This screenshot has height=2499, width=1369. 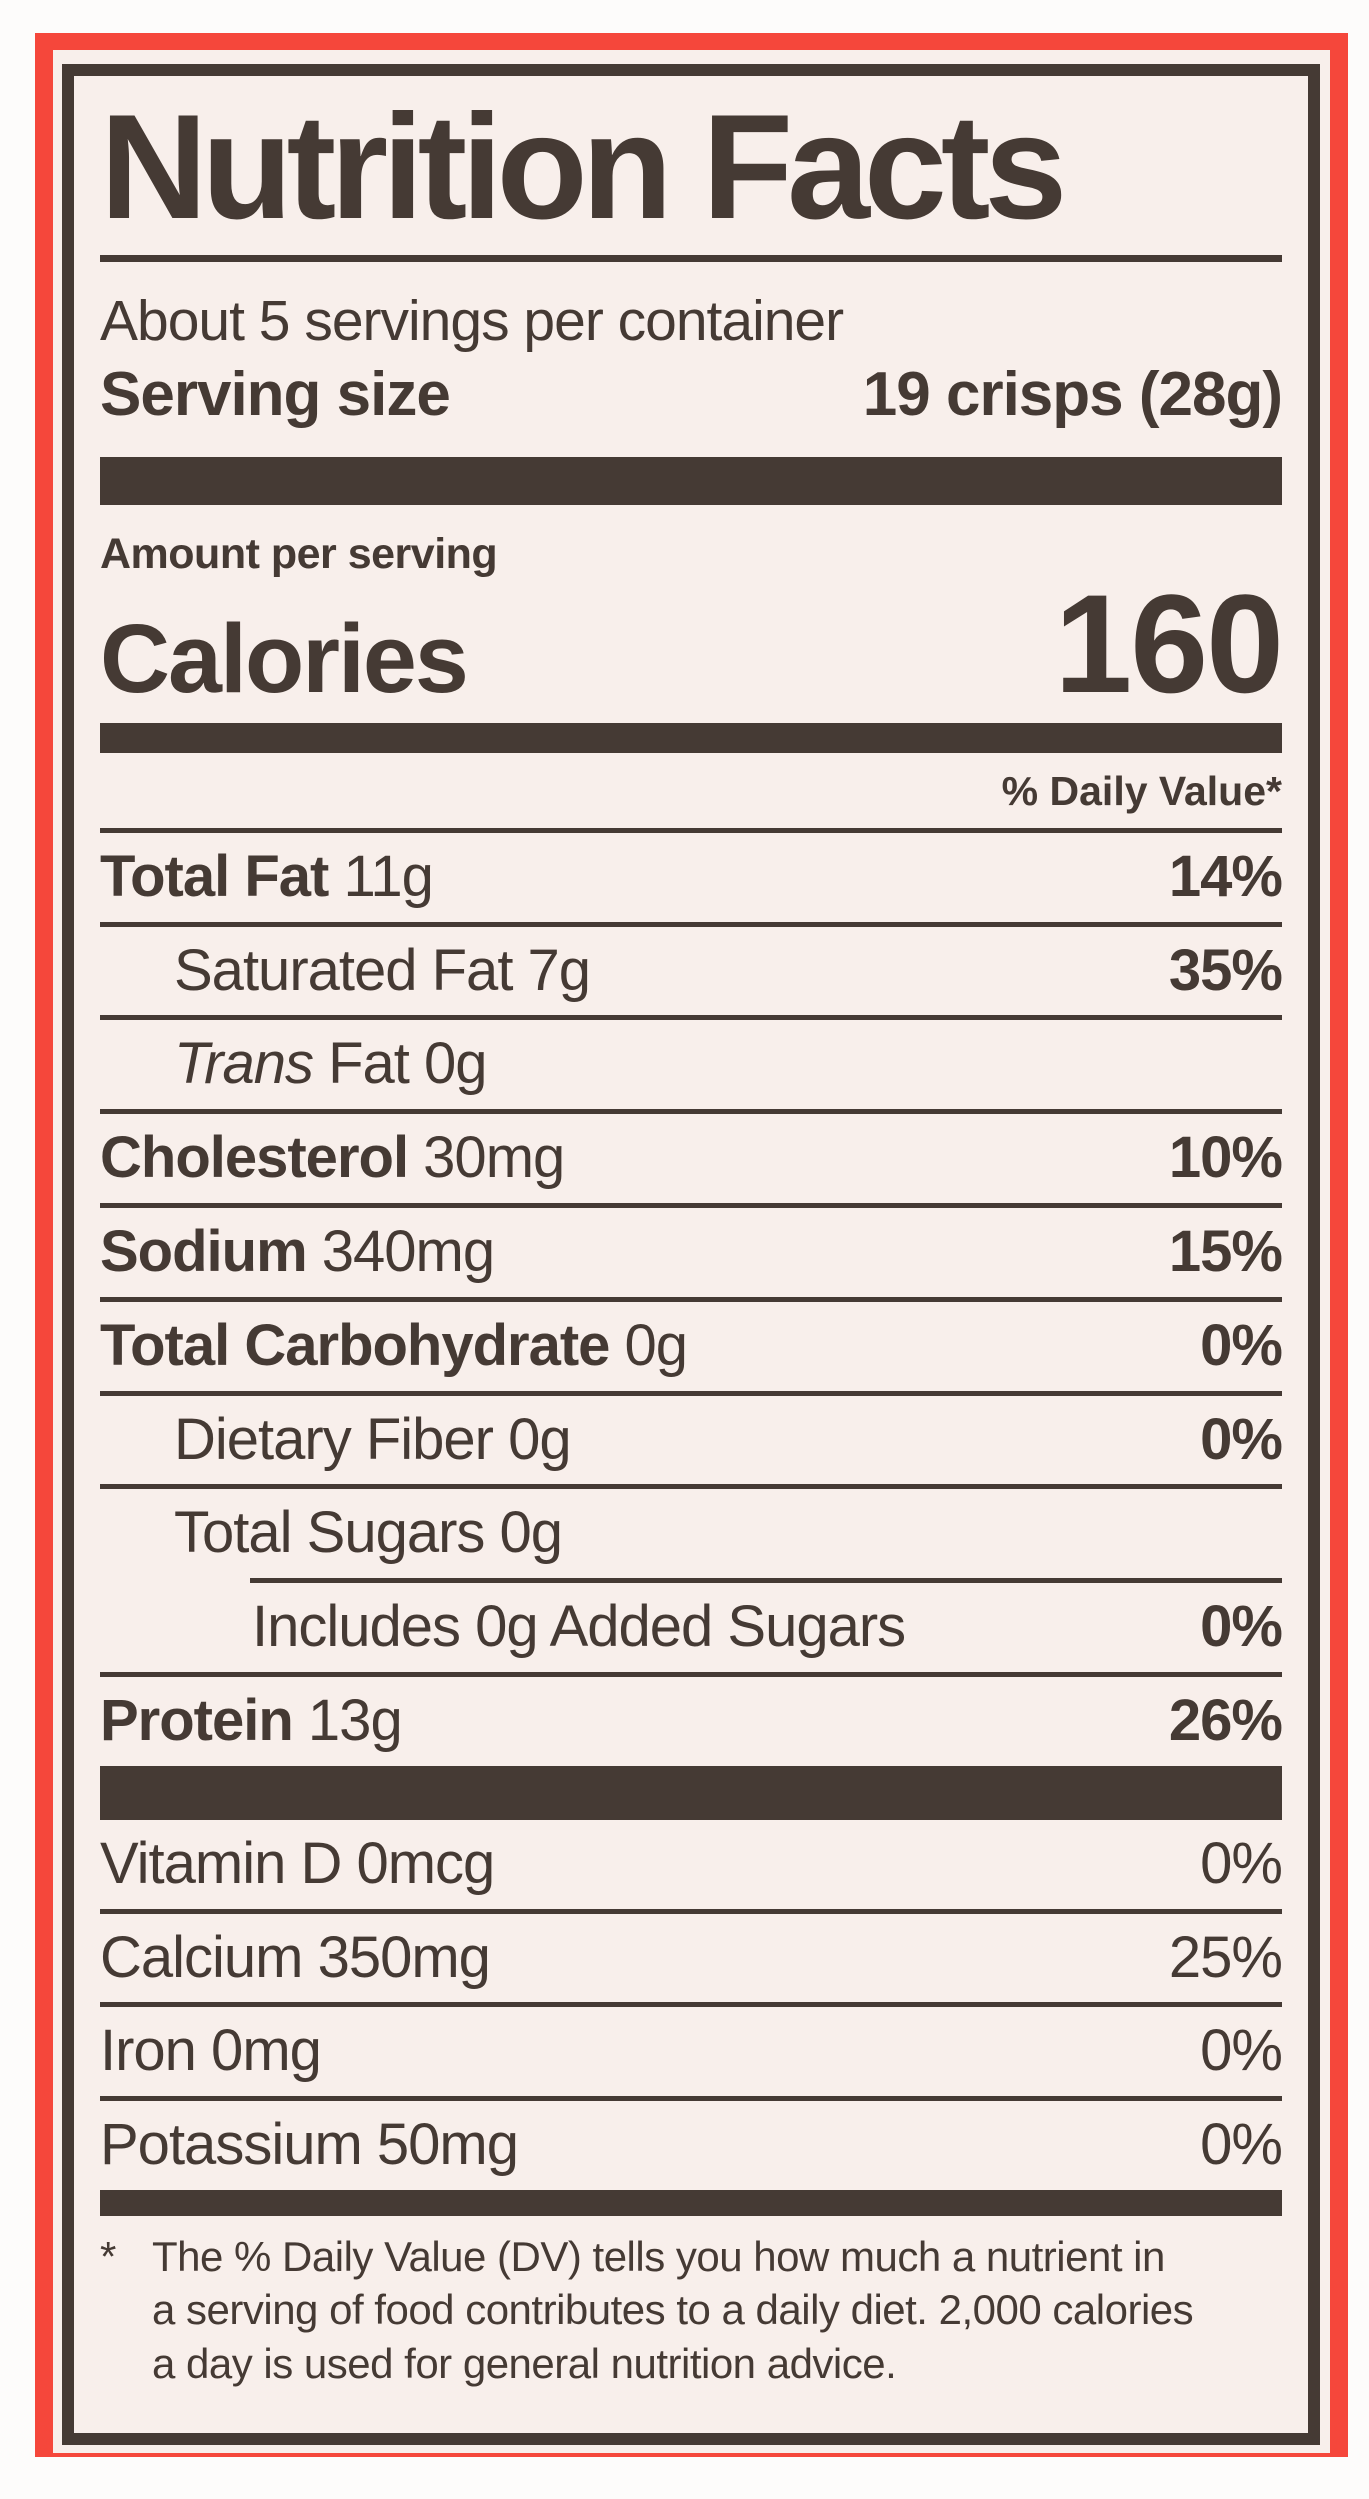 What do you see at coordinates (691, 971) in the screenshot?
I see `row-saturated-fat: Saturated Fat 7g 35%` at bounding box center [691, 971].